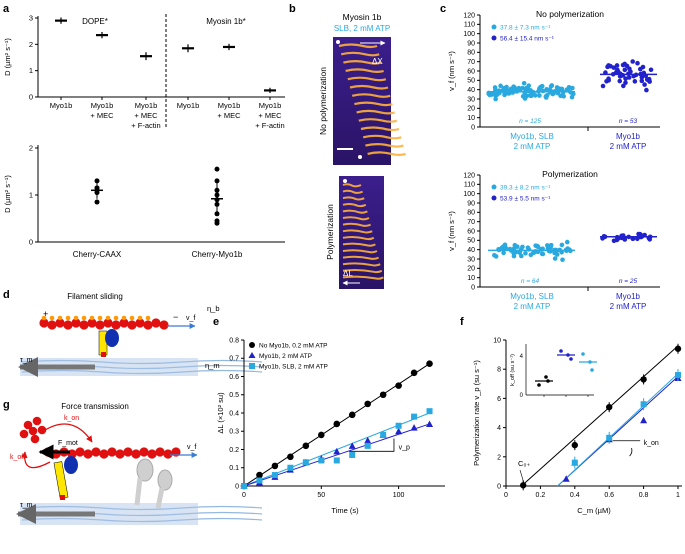 Image resolution: width=685 pixels, height=554 pixels. I want to click on diagram-filament-sliding: τ_m η_m + − v_f η_b, so click(140, 340).